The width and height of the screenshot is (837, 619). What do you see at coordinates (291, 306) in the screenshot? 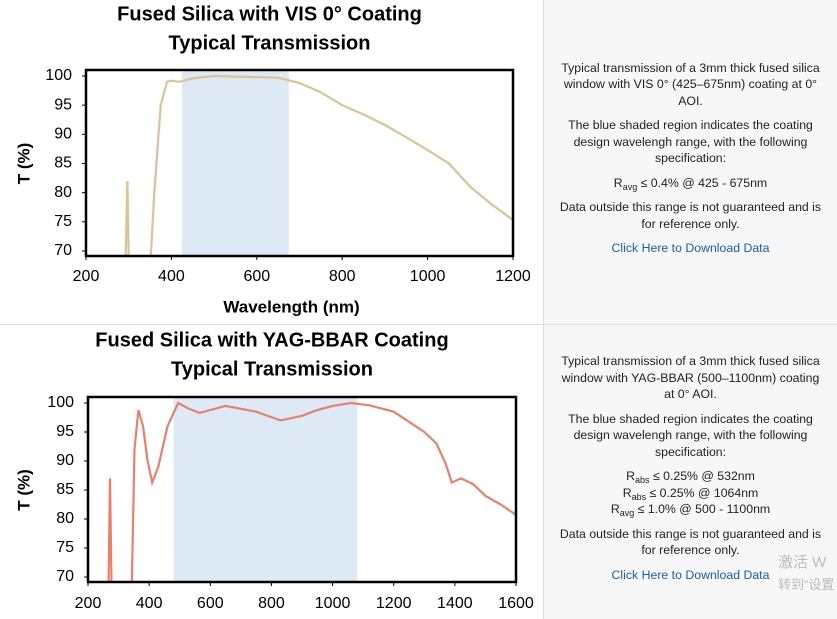
I see `x-axis-label: Wavelength (nm)` at bounding box center [291, 306].